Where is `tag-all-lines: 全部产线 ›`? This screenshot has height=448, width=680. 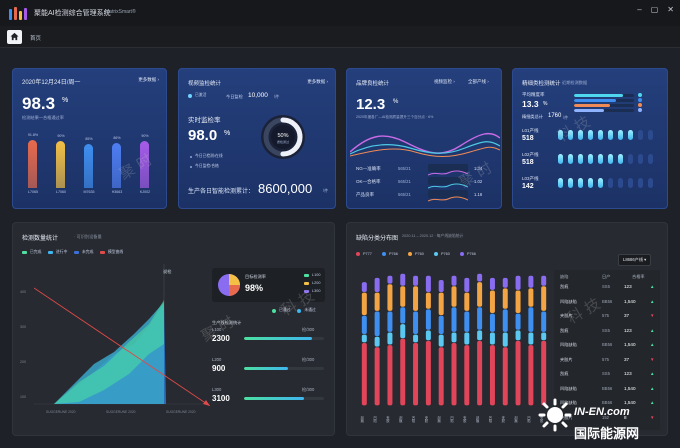
tag-all-lines: 全部产线 › is located at coordinates (478, 81).